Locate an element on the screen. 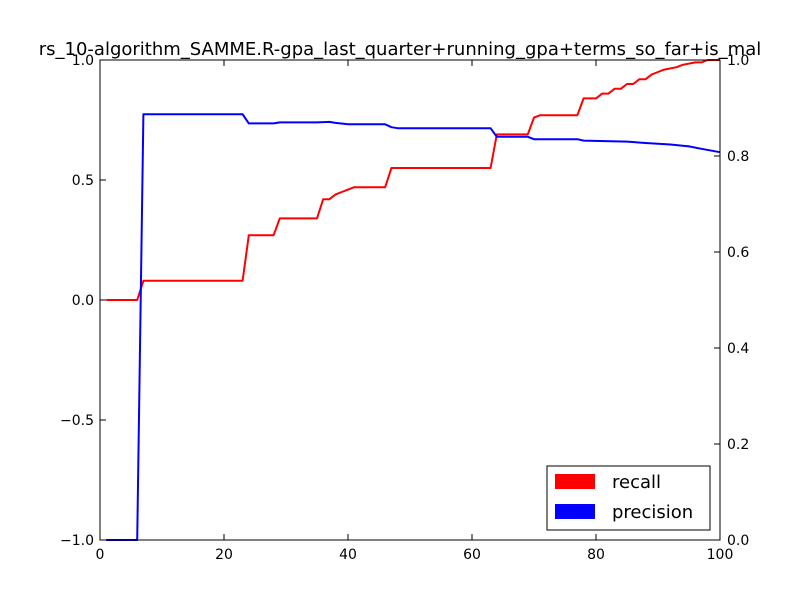  x-tick-label: 20 is located at coordinates (224, 555).